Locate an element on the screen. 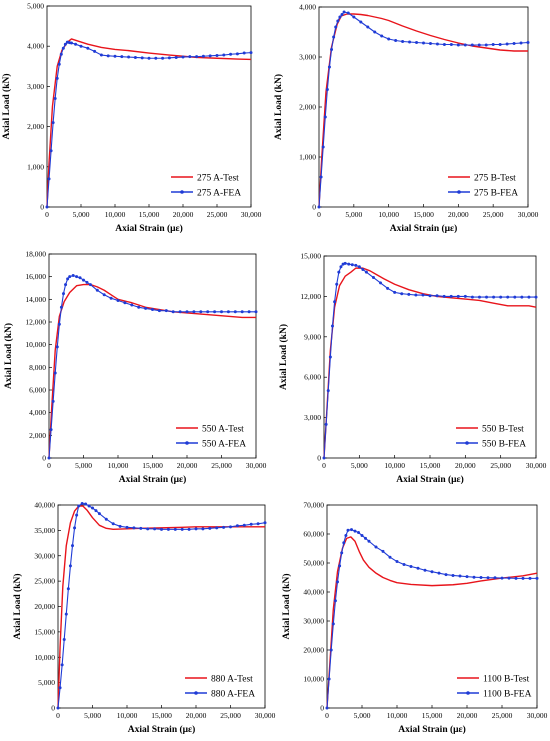  y-axis-label: Axial Load (kN) is located at coordinates (6, 107).